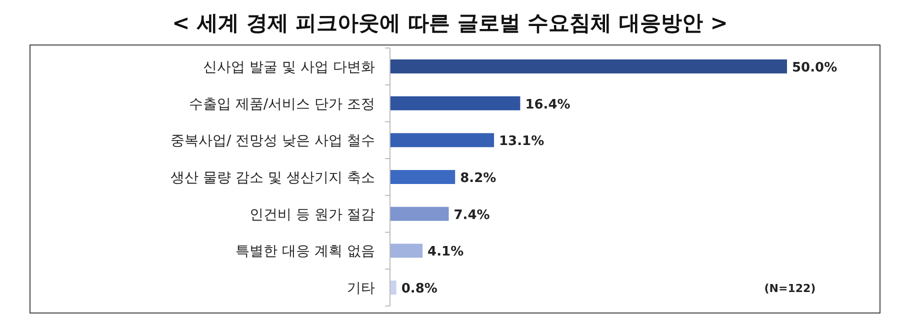 This screenshot has width=900, height=330. Describe the element at coordinates (472, 215) in the screenshot. I see `data-label: 7.4%` at that location.